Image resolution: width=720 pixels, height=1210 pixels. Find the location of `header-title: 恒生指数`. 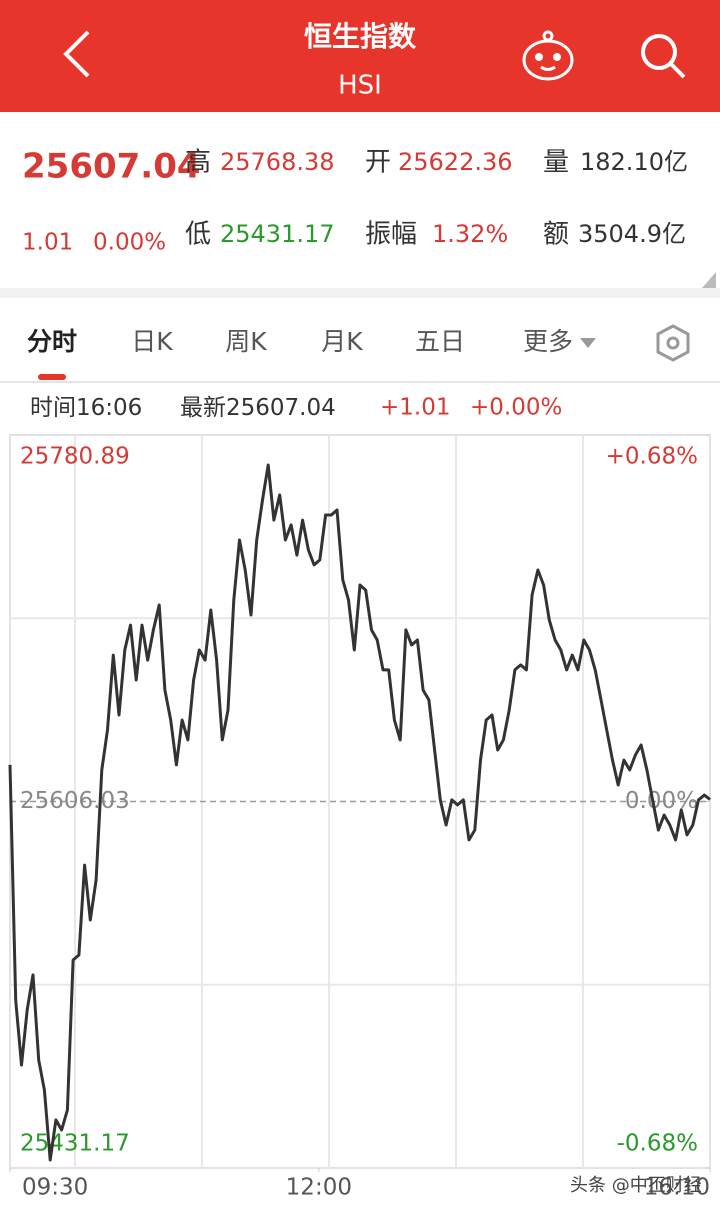

header-title: 恒生指数 is located at coordinates (360, 36).